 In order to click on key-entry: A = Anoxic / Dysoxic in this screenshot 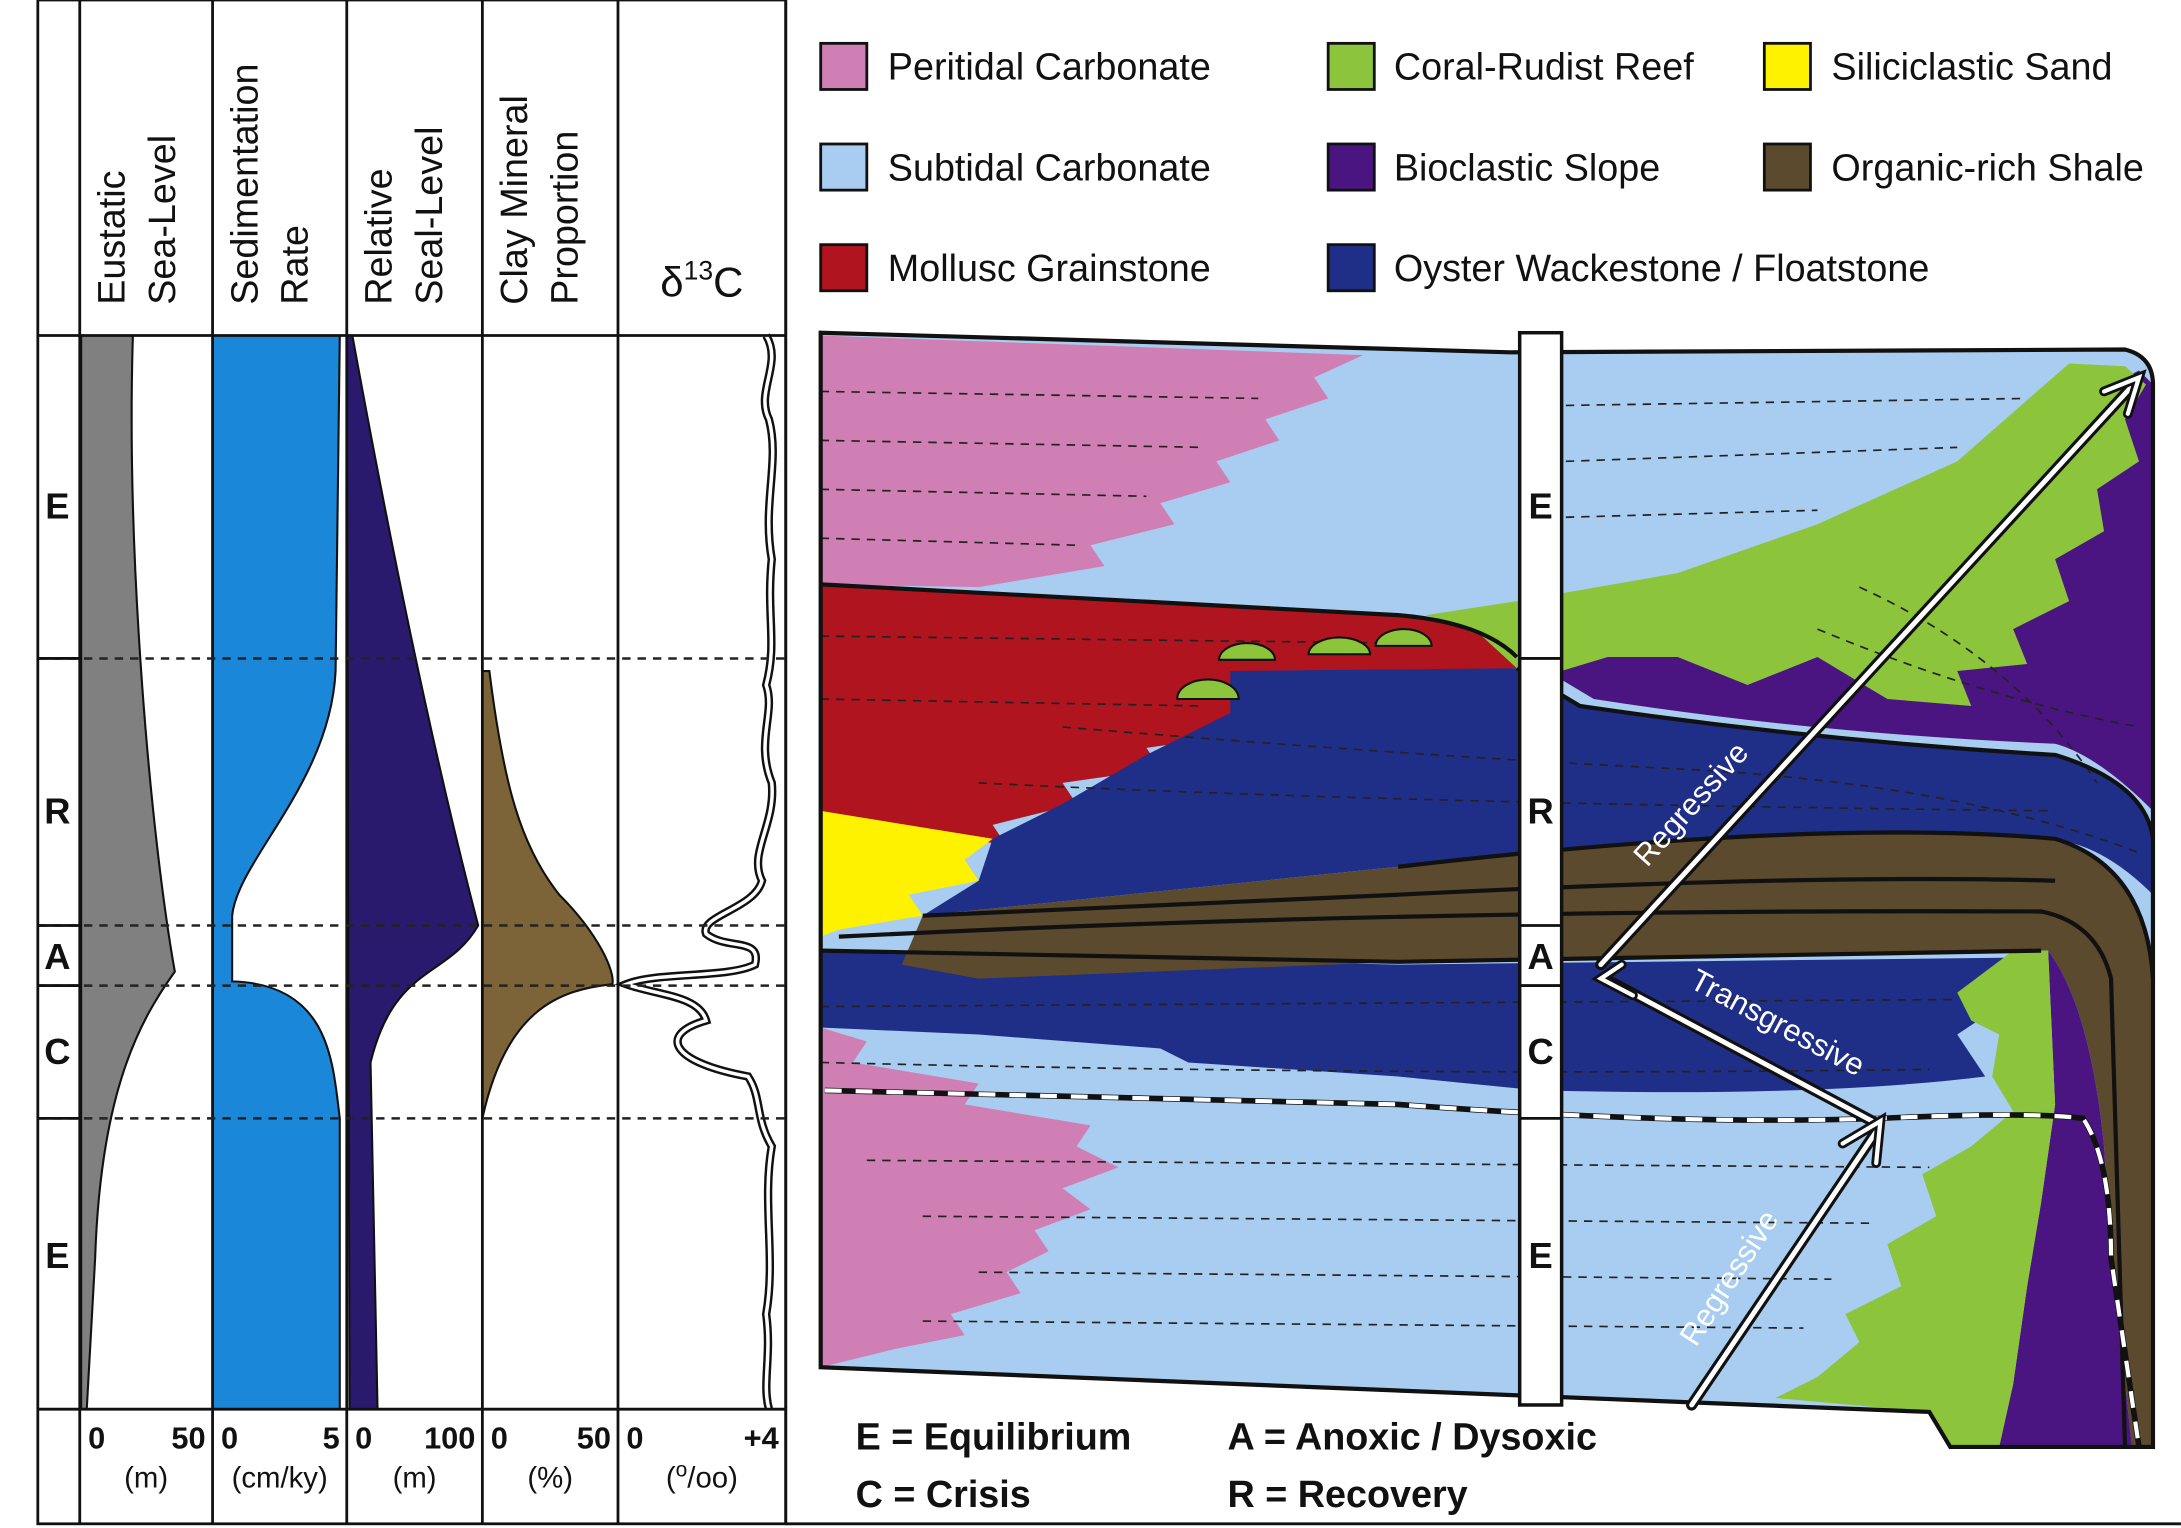, I will do `click(1412, 1437)`.